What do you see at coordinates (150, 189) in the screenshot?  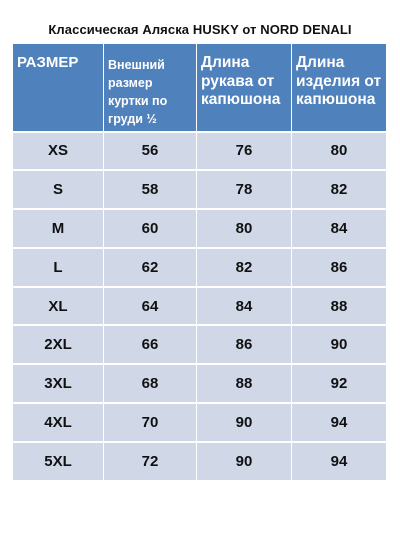 I see `cell-chest: 58` at bounding box center [150, 189].